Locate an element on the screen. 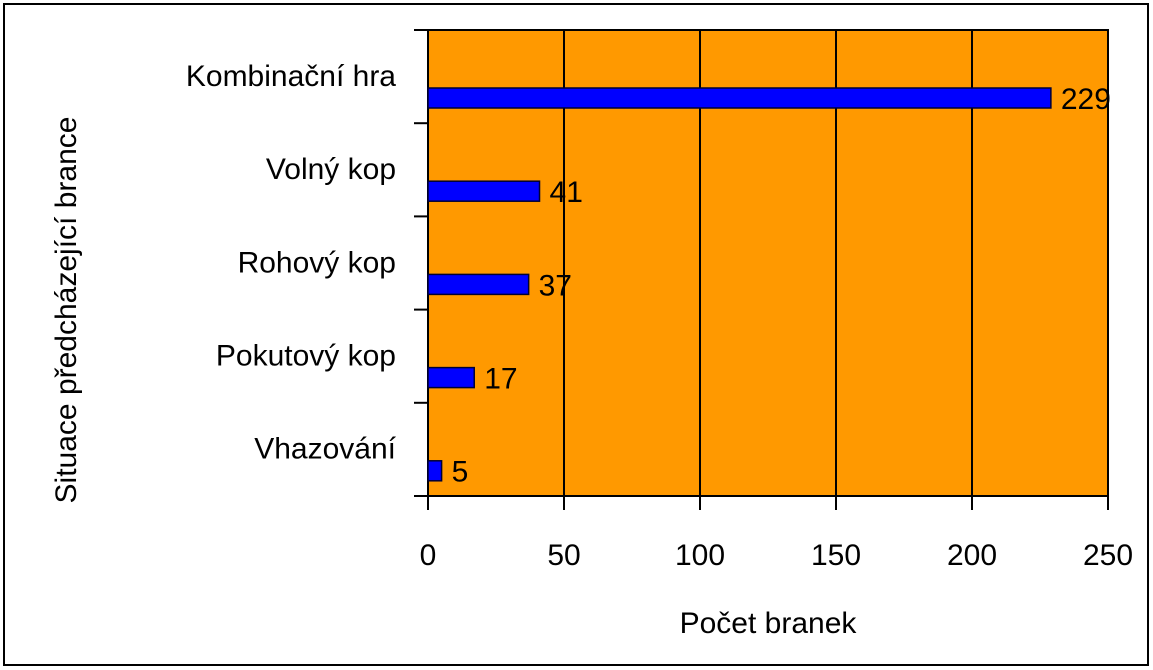  y-tick-label: Volný kop is located at coordinates (331, 169).